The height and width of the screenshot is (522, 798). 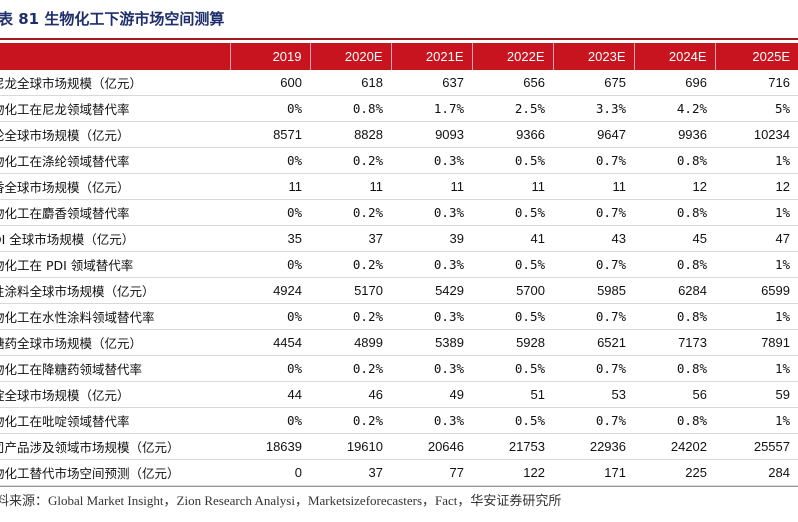 I want to click on row-label: 尼龙全球市场规模（亿元）, so click(x=115, y=83).